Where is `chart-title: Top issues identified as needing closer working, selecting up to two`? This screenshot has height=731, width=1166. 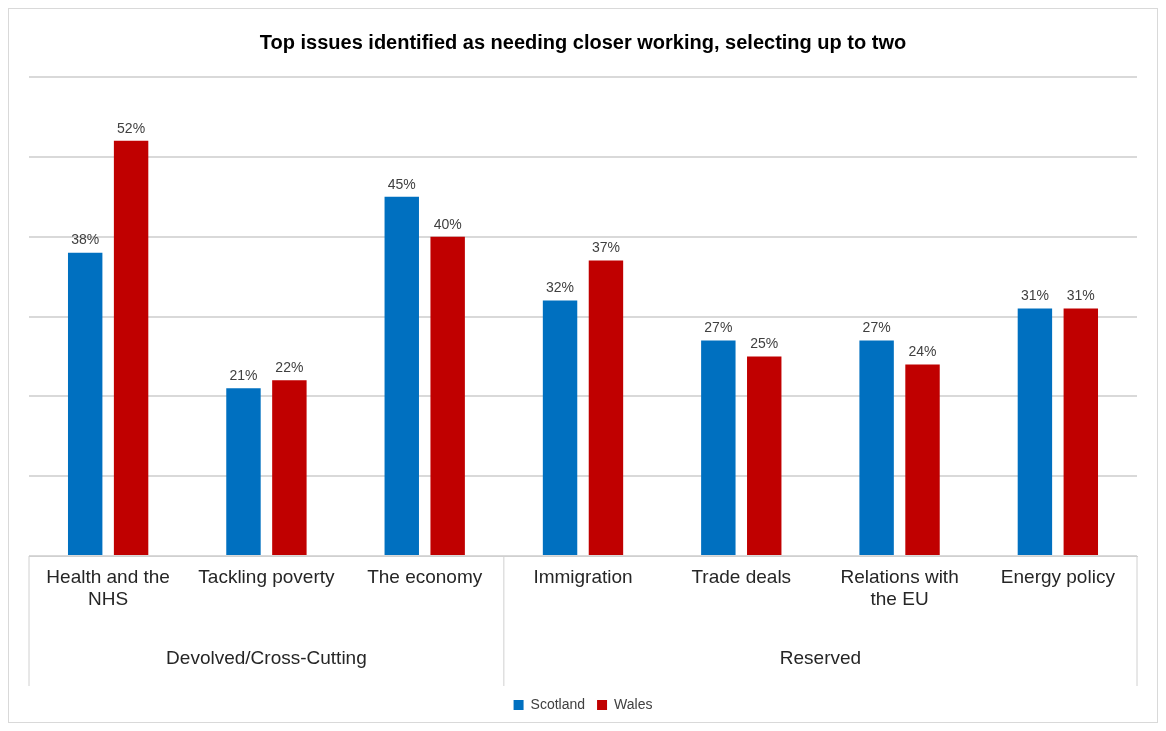
chart-title: Top issues identified as needing closer working, selecting up to two is located at coordinates (583, 41).